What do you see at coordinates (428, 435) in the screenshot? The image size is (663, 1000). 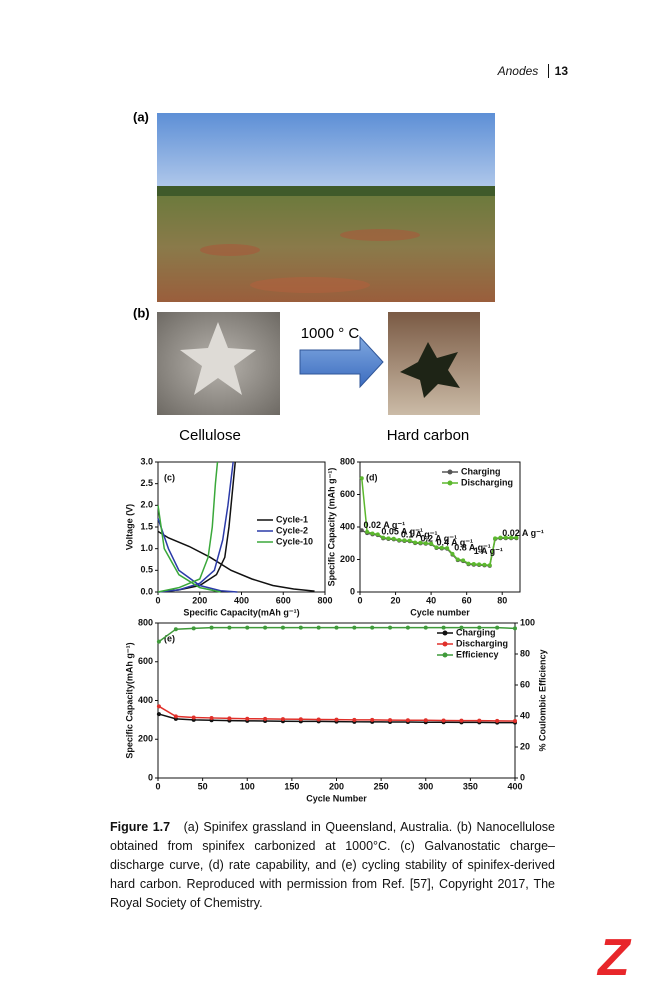 I see `photo-label: Hard carbon` at bounding box center [428, 435].